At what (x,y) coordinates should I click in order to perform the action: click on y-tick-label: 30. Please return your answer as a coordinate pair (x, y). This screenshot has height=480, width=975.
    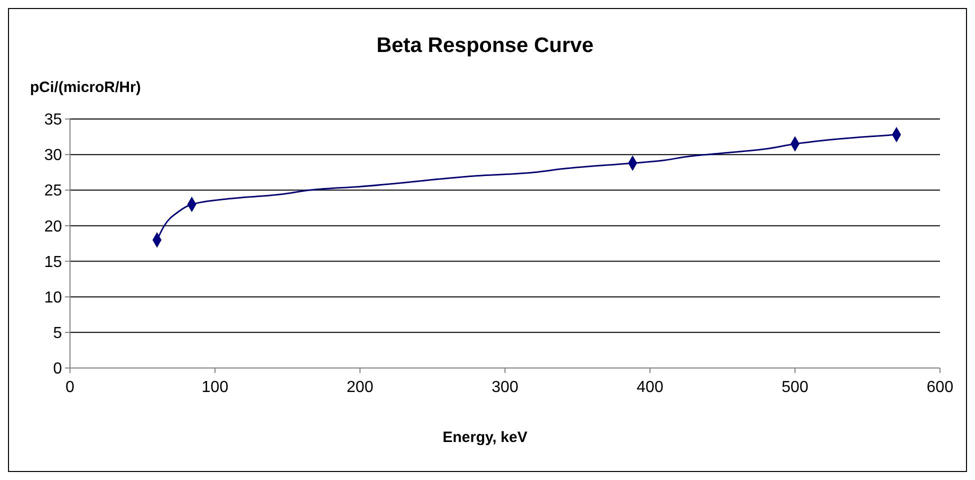
    Looking at the image, I should click on (53, 155).